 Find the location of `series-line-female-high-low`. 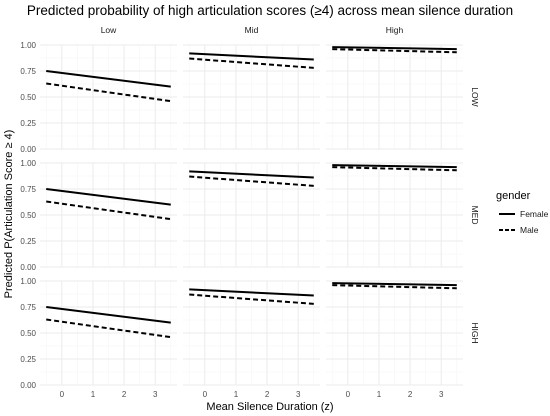

series-line-female-high-low is located at coordinates (108, 315).